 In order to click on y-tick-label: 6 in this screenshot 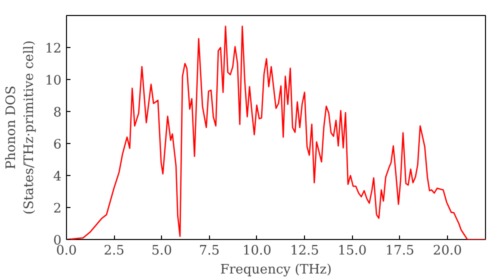, I will do `click(57, 145)`.